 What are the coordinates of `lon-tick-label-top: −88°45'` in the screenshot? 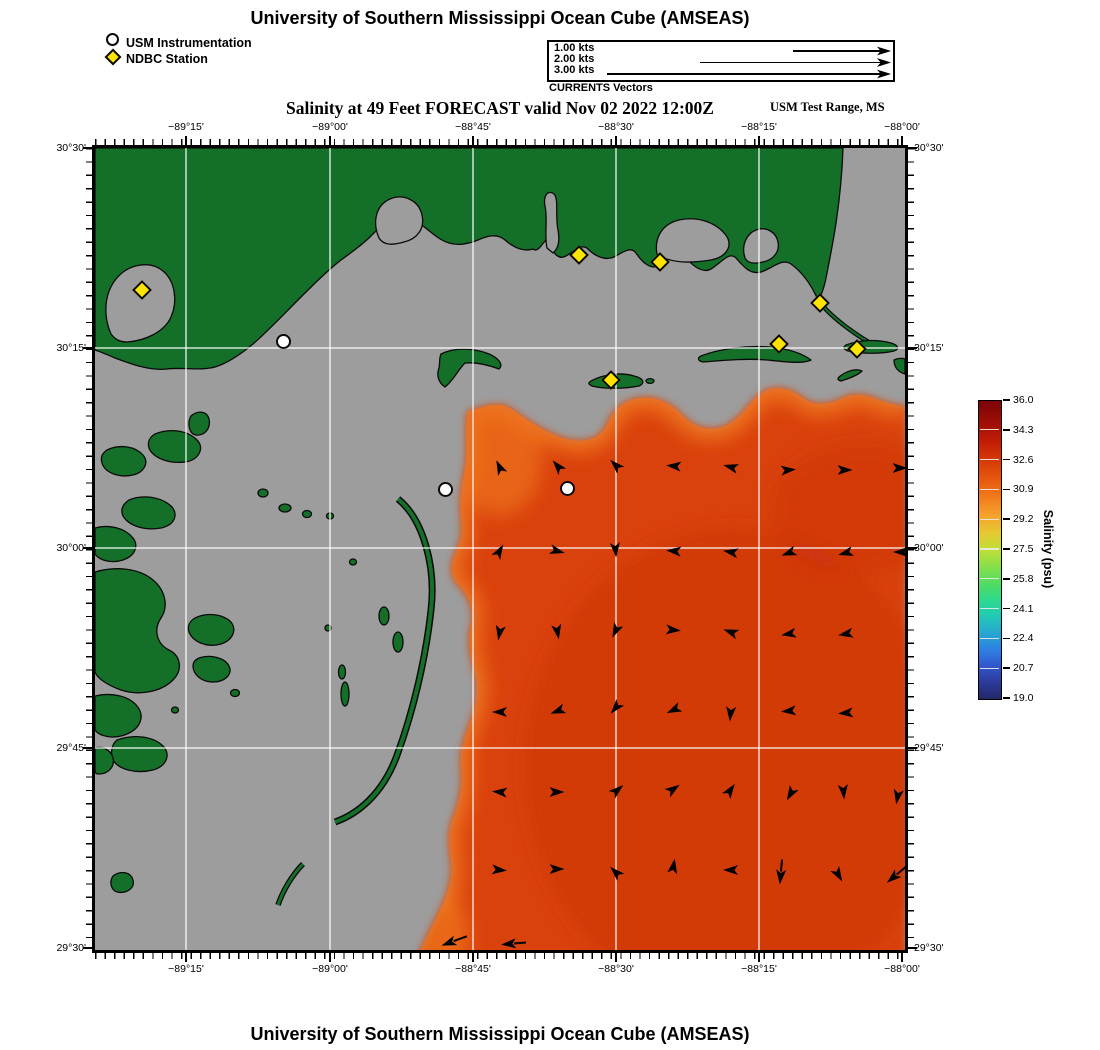 It's located at (473, 127).